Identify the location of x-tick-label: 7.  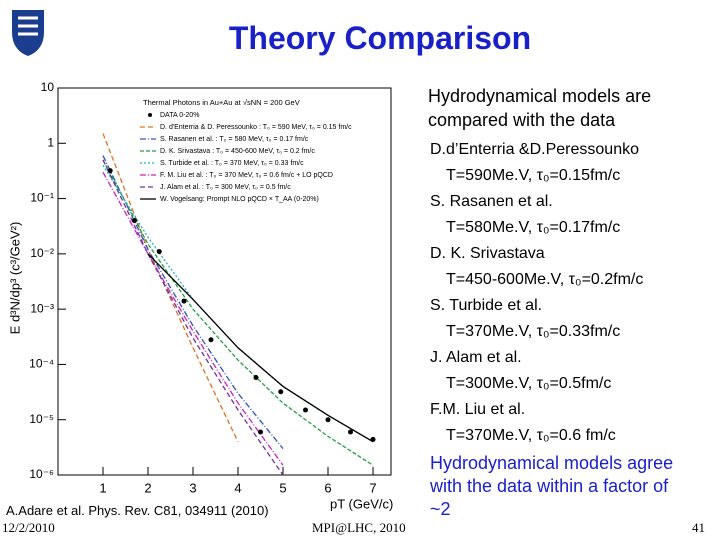
(372, 487).